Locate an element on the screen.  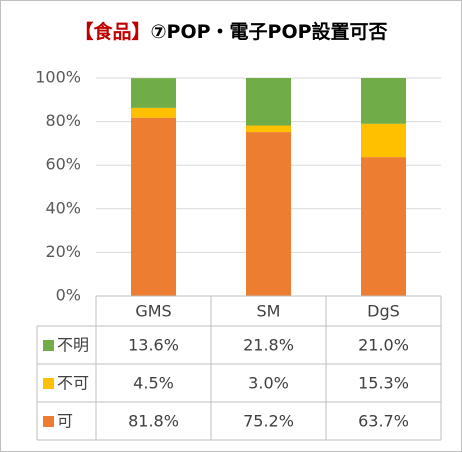
data-label: 81.8% is located at coordinates (153, 421).